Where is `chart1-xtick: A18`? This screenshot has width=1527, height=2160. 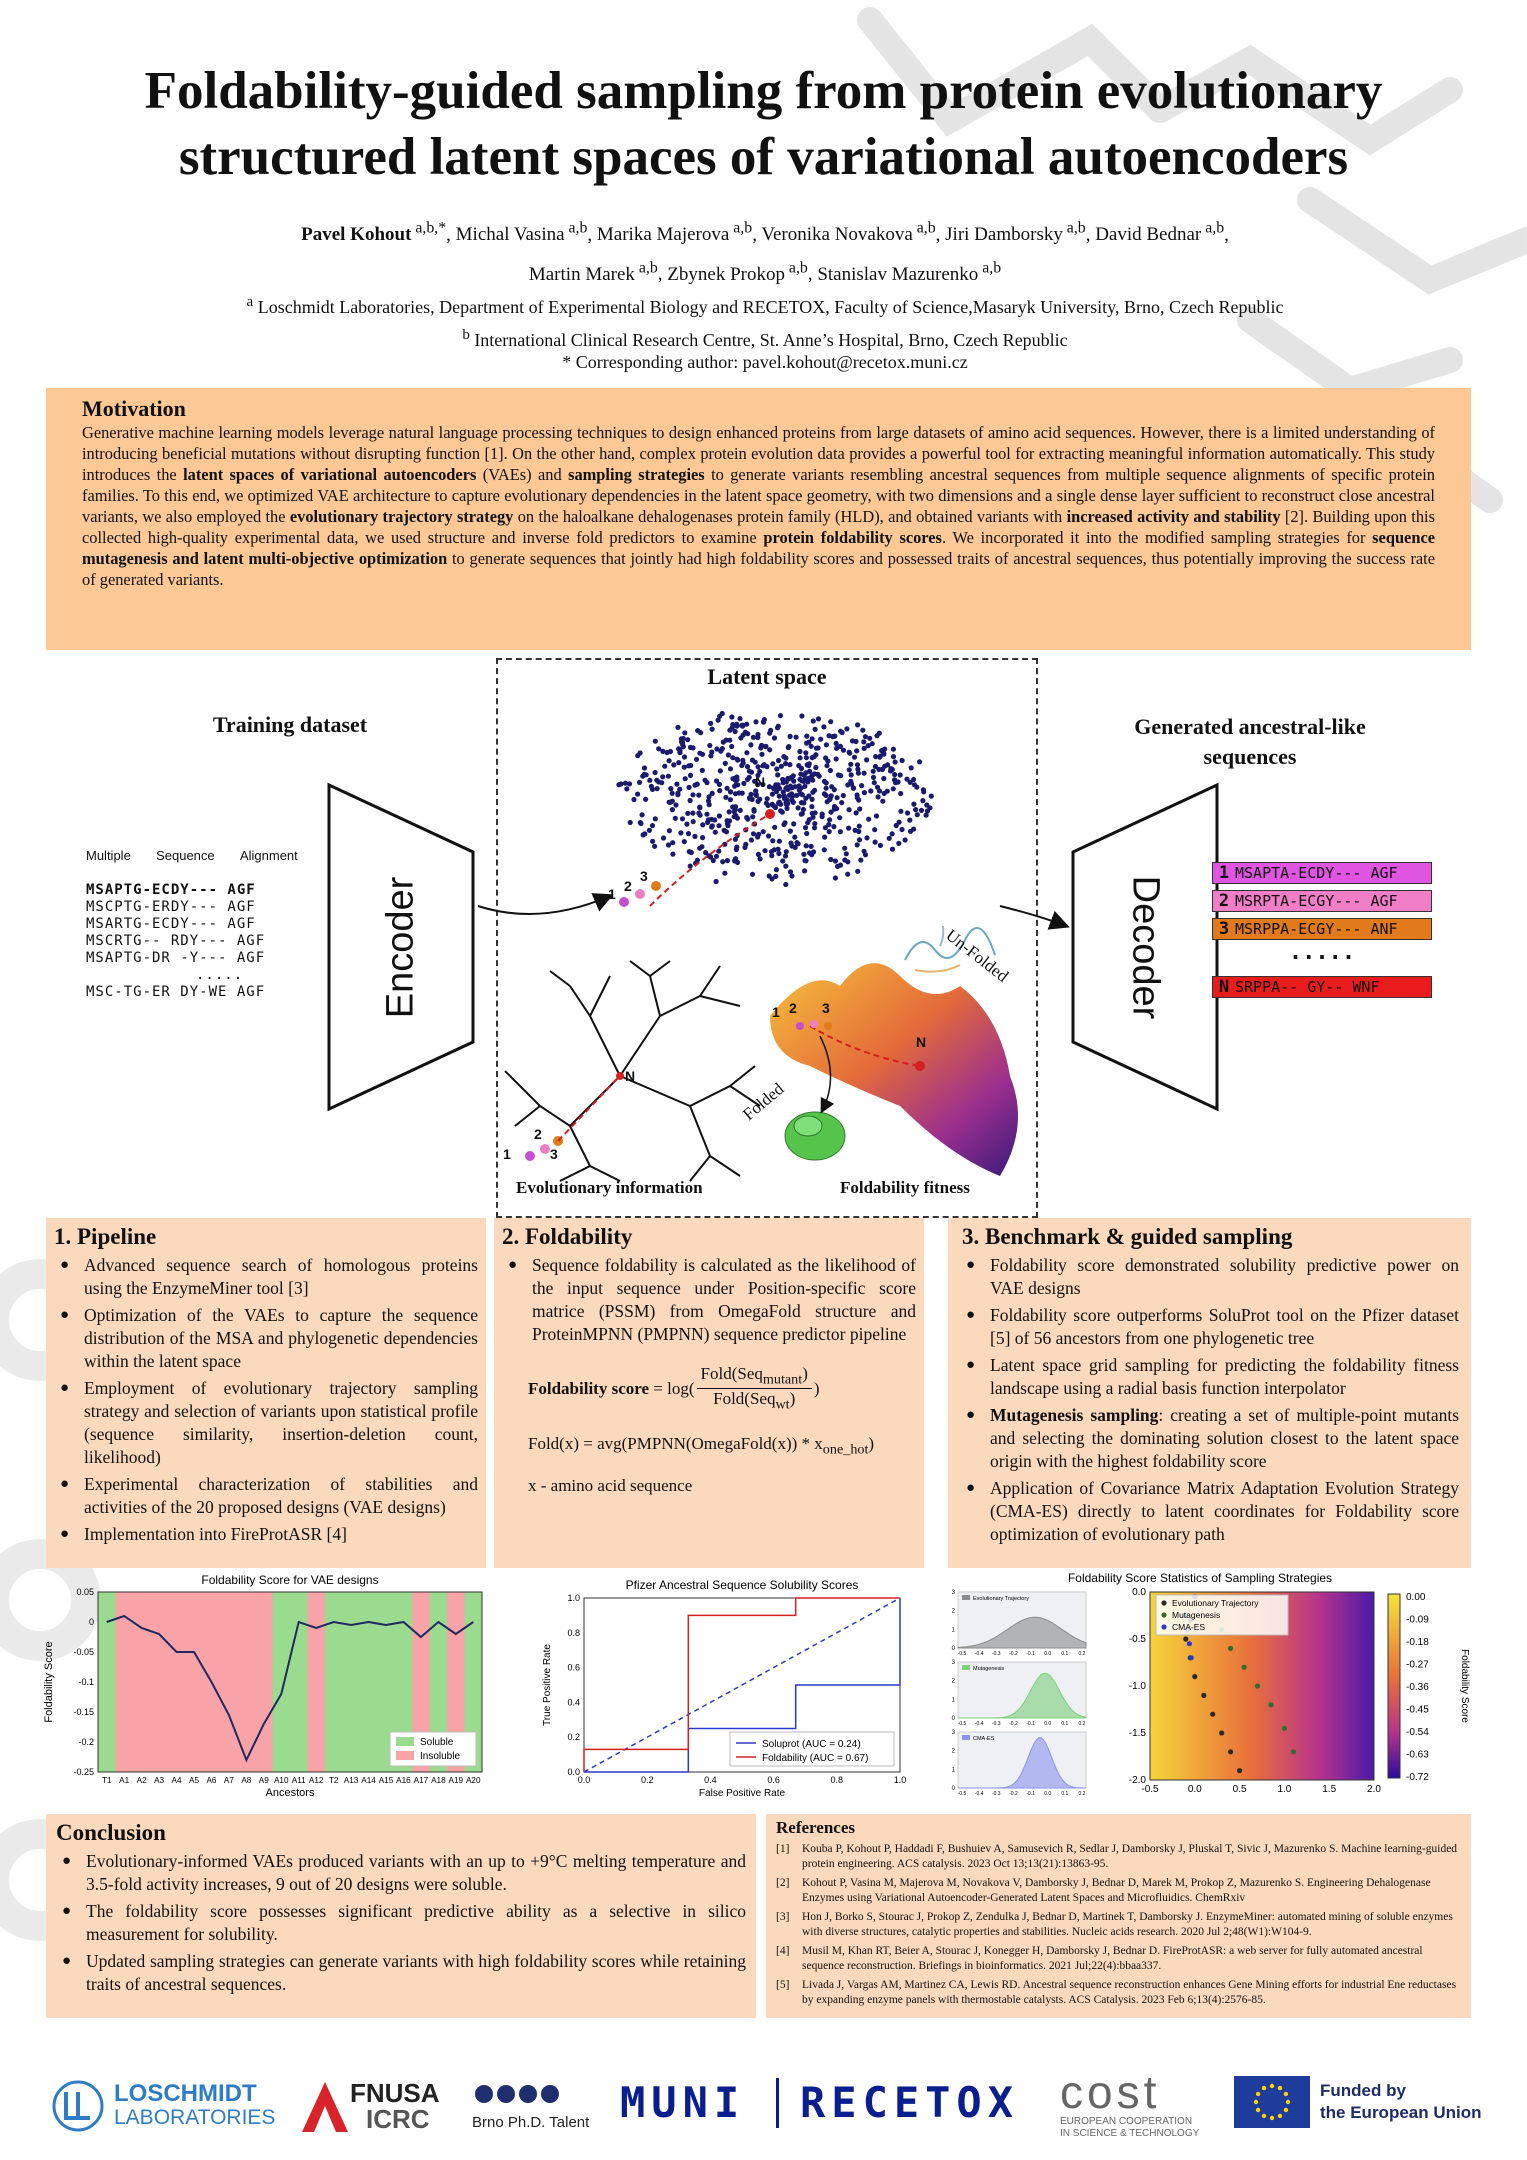
chart1-xtick: A18 is located at coordinates (438, 1780).